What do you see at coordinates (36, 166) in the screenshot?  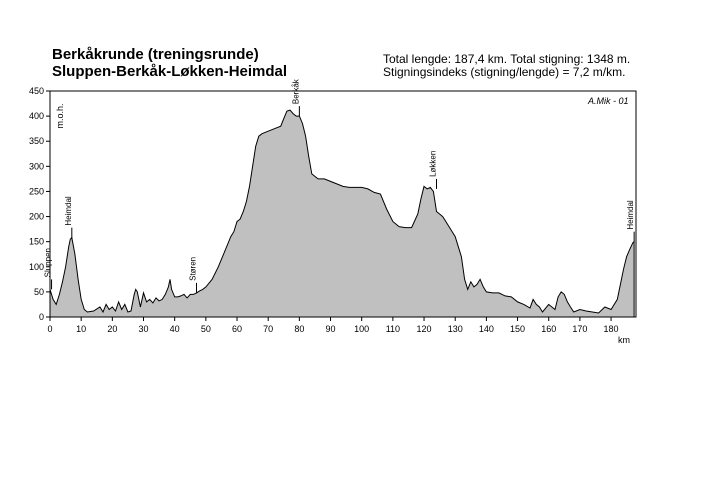 I see `y-tick-label: 300` at bounding box center [36, 166].